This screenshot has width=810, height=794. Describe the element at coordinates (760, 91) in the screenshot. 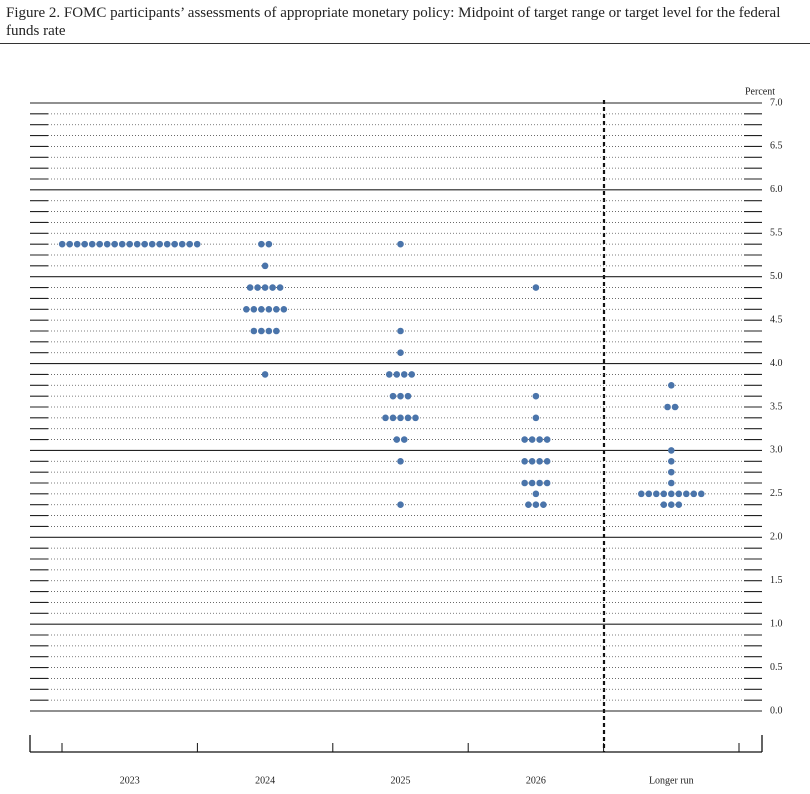

I see `y-axis-label: Percent` at that location.